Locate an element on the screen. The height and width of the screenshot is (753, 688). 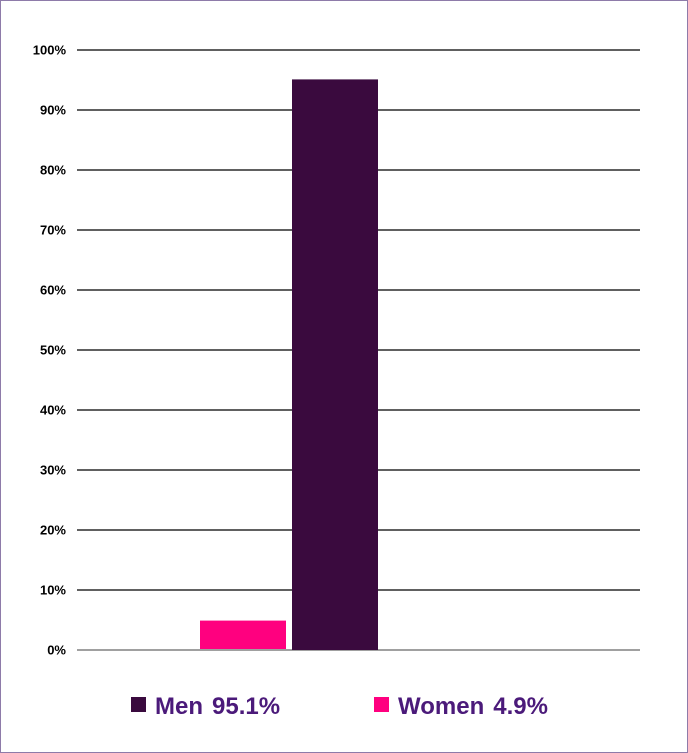
y-tick-label-70: 70% is located at coordinates (53, 230).